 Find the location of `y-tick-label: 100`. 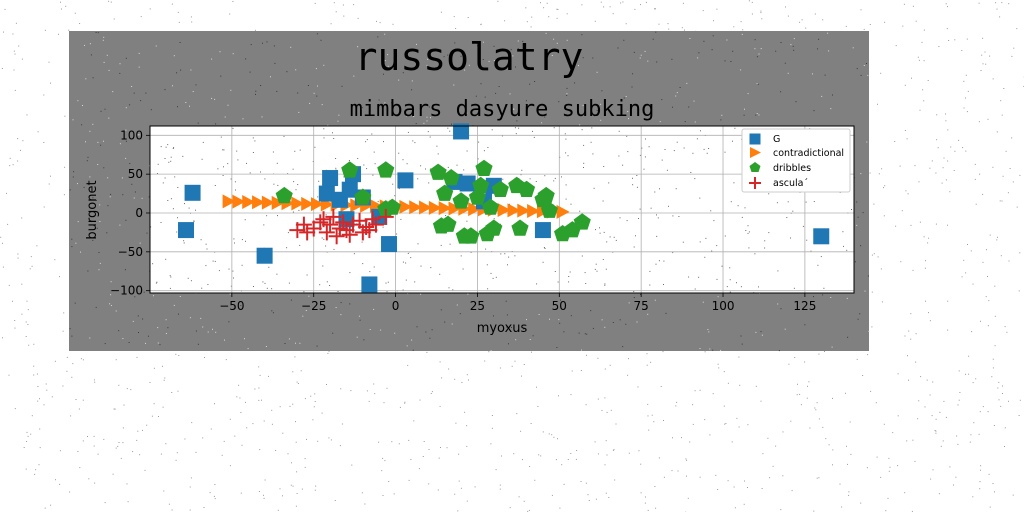

y-tick-label: 100 is located at coordinates (131, 135).